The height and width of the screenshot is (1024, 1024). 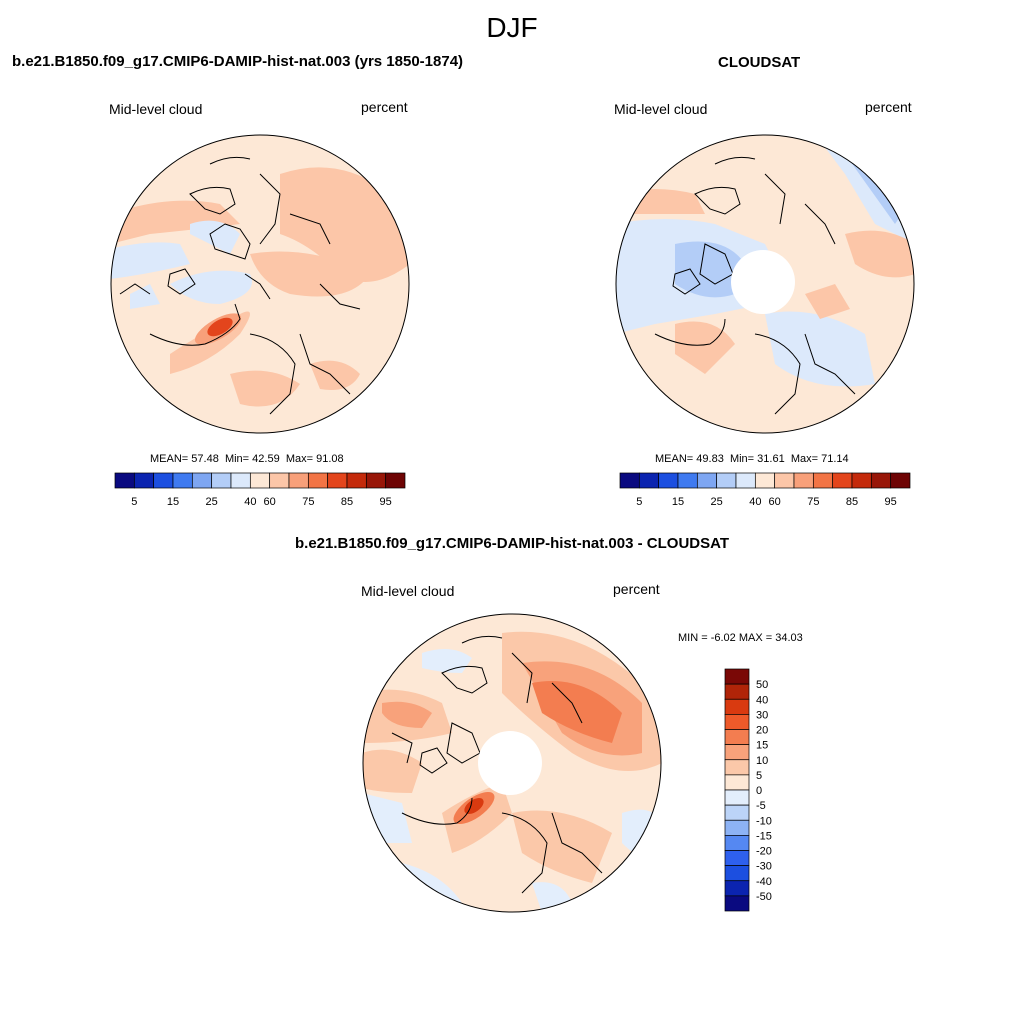 I want to click on panel-obs-colorbar: 5 15 25 40 60 75 85 95, so click(x=765, y=490).